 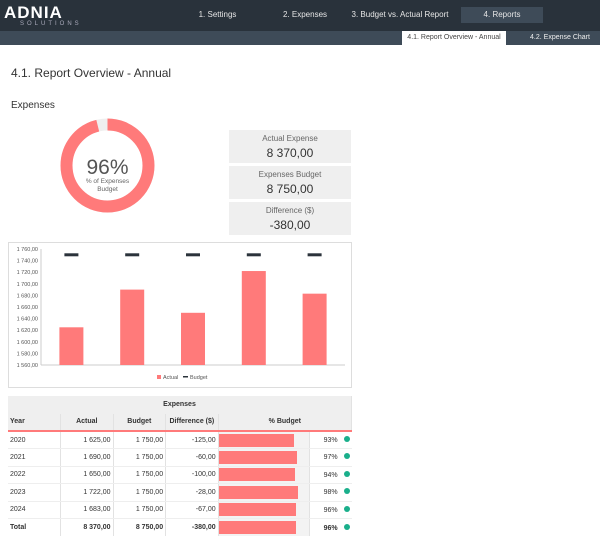 I want to click on cell-budget: 8 750,00, so click(x=140, y=527).